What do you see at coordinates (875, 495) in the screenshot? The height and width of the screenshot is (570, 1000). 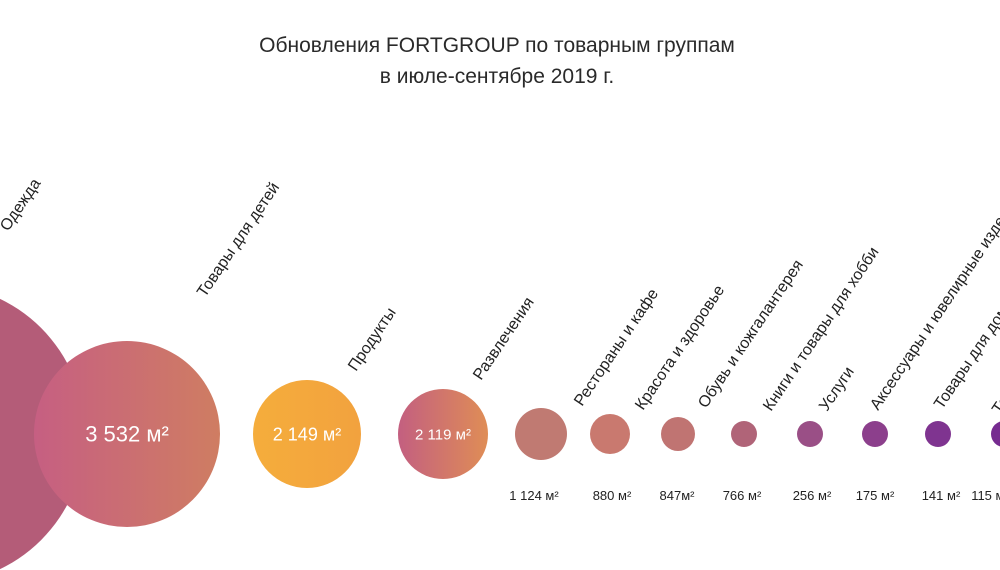 I see `value-label-10: 175 м²` at bounding box center [875, 495].